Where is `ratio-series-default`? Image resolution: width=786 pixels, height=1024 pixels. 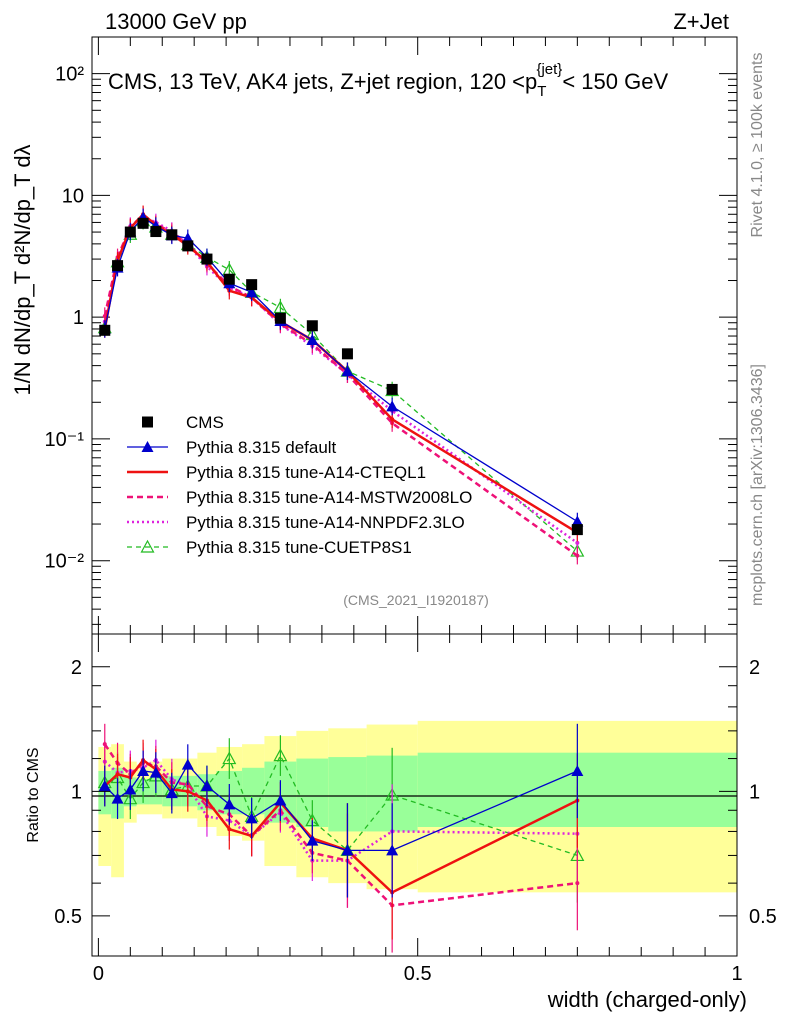 ratio-series-default is located at coordinates (341, 810).